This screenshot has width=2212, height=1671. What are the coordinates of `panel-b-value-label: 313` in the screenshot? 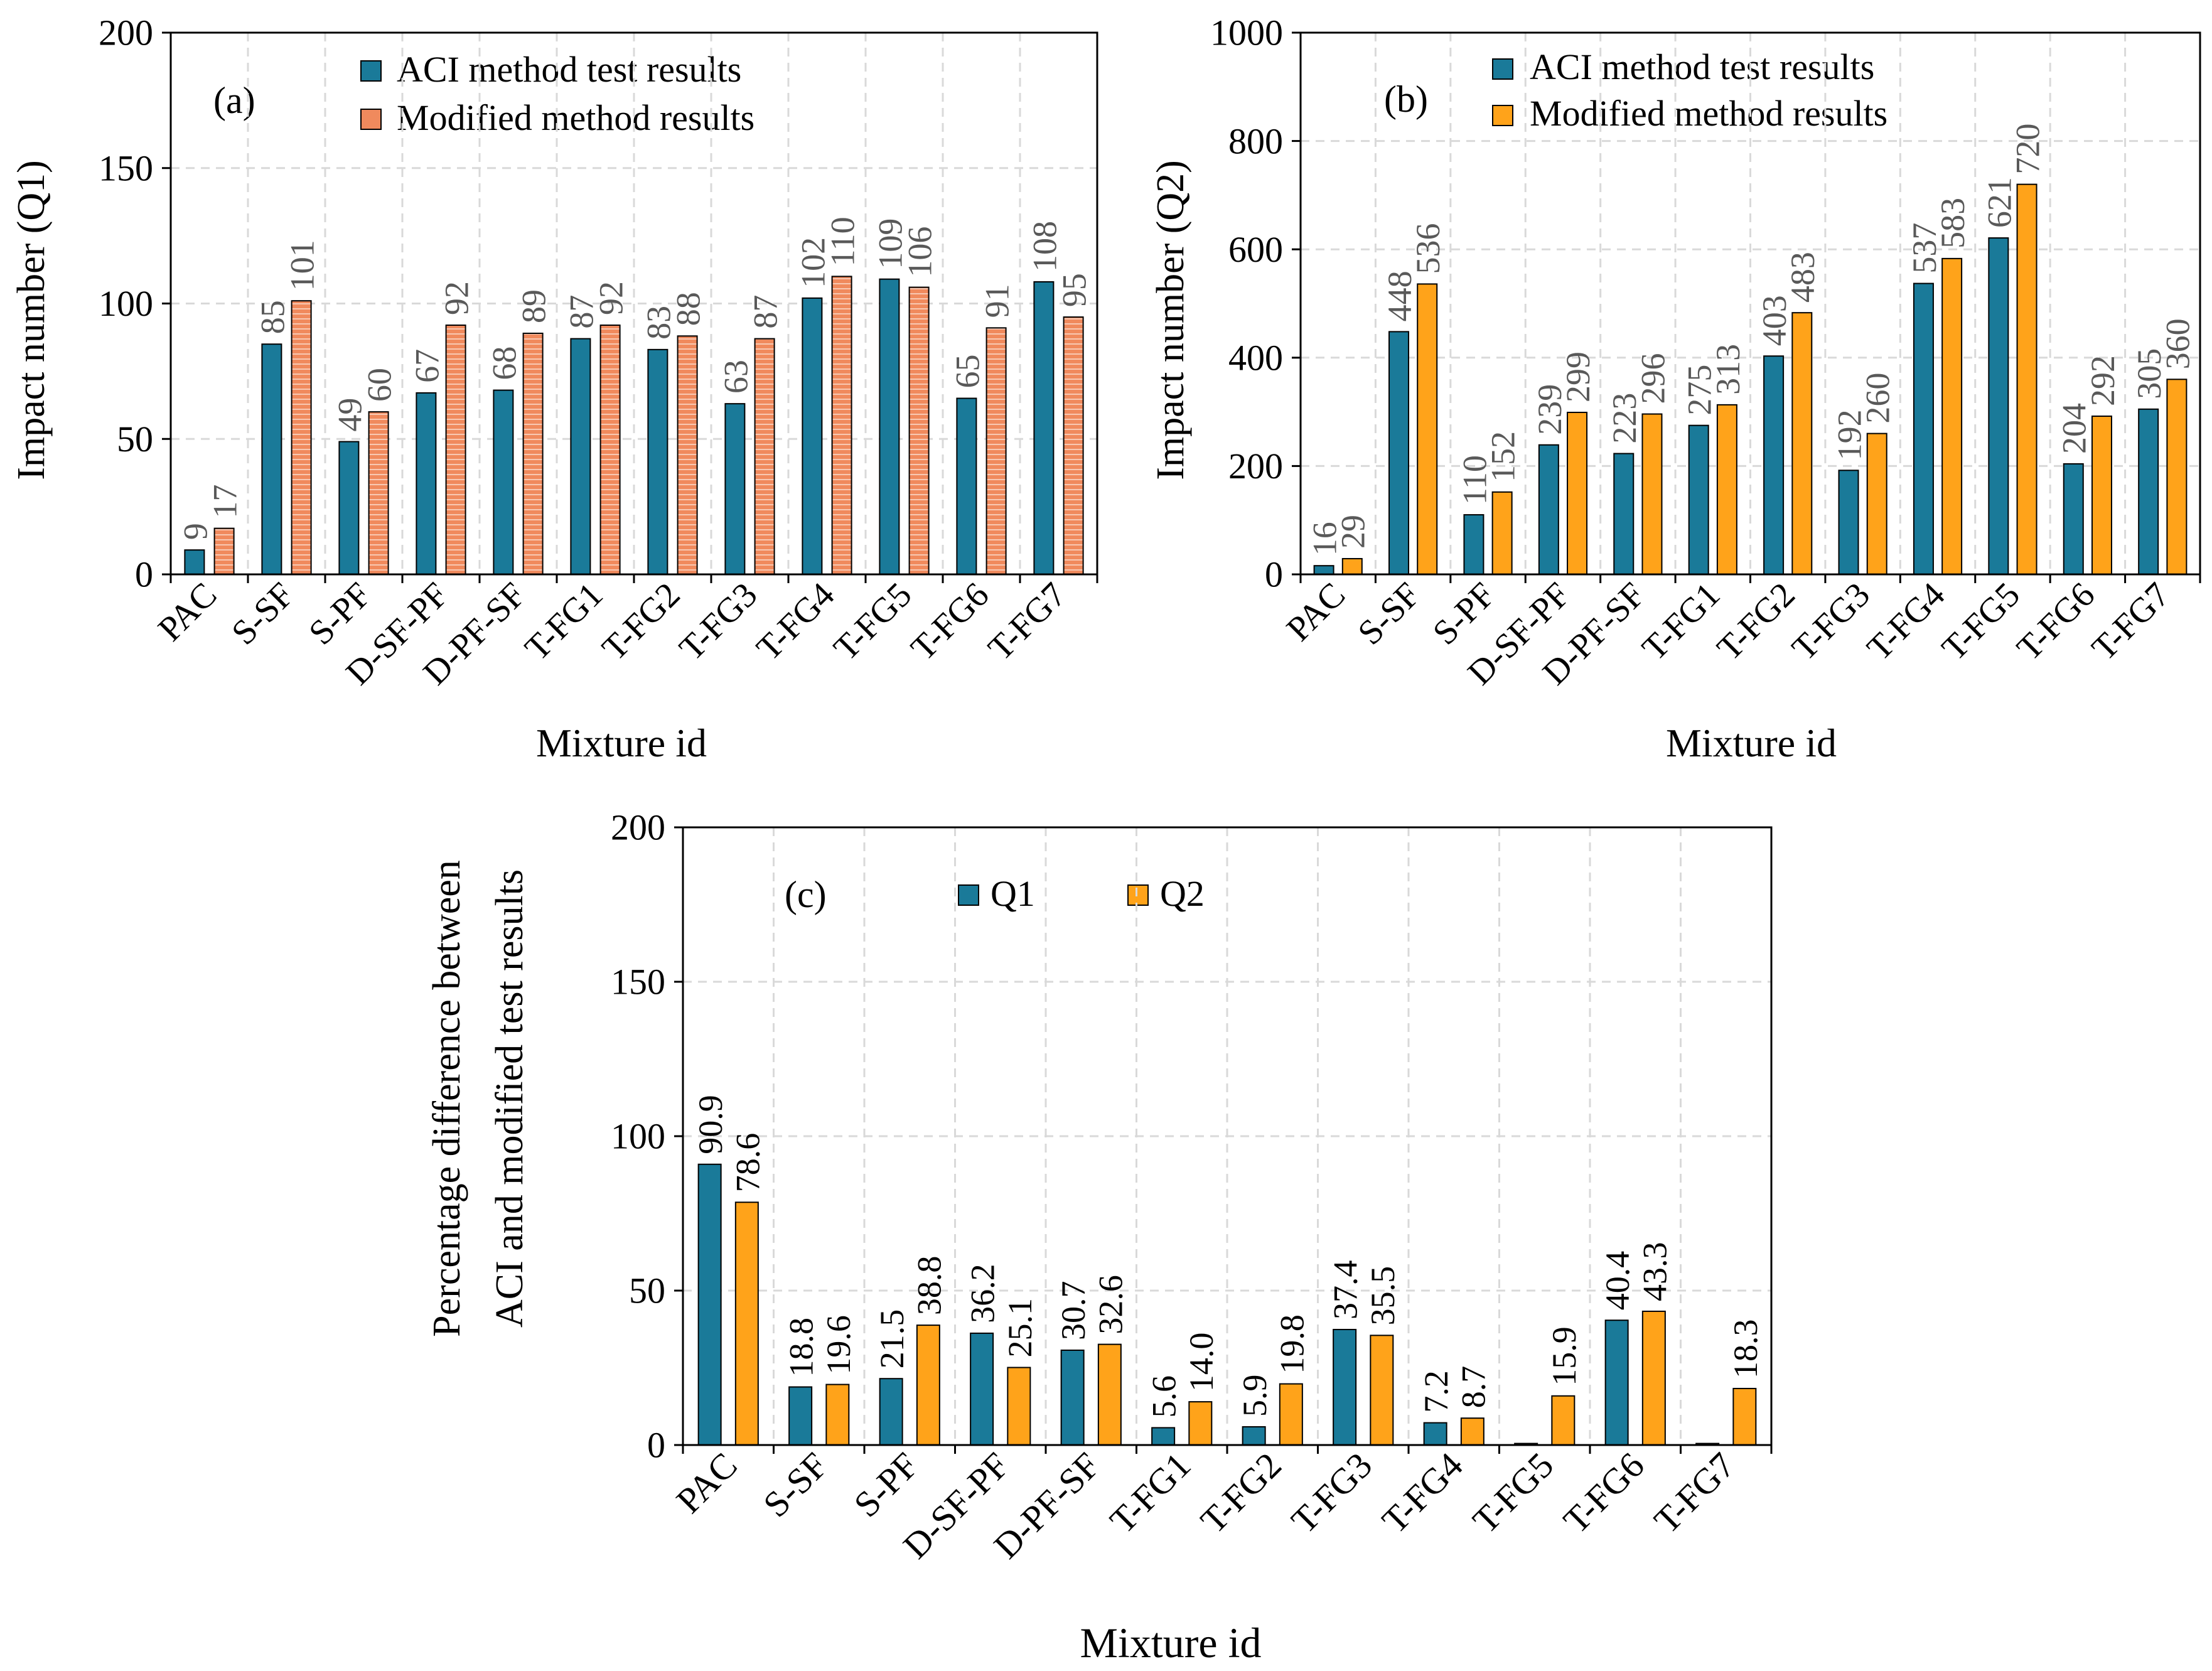 It's located at (1728, 369).